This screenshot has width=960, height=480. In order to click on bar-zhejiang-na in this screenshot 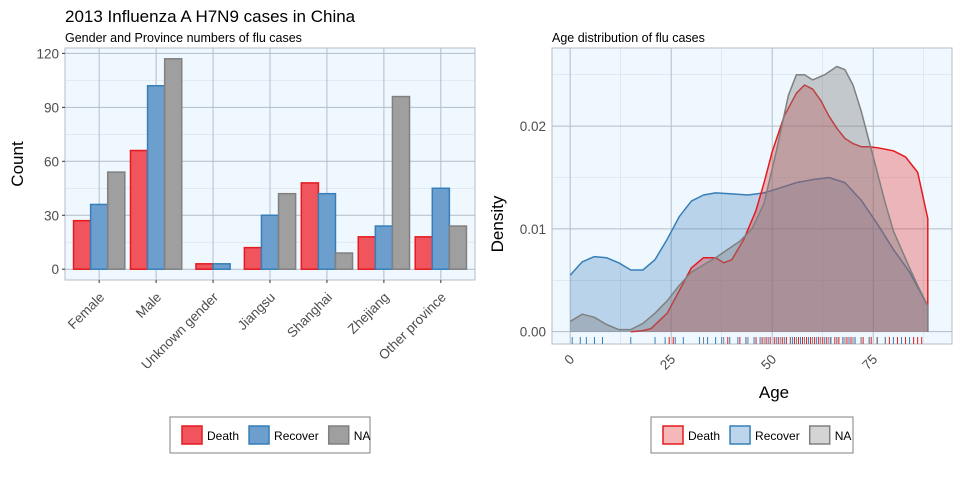, I will do `click(401, 182)`.